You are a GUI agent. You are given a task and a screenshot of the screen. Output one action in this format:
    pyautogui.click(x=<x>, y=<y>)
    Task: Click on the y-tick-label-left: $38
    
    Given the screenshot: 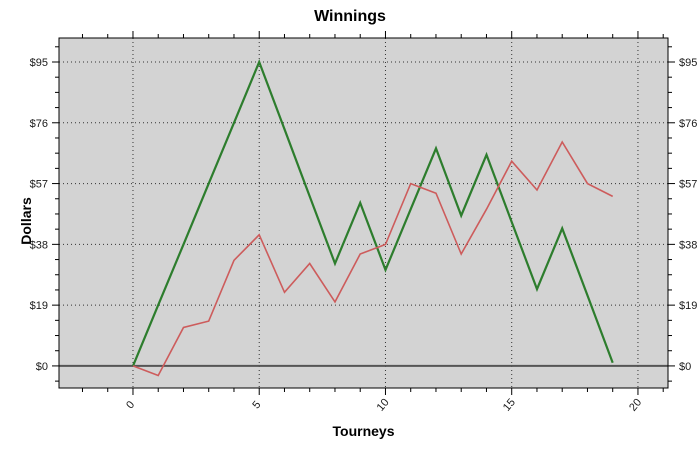 What is the action you would take?
    pyautogui.click(x=39, y=245)
    